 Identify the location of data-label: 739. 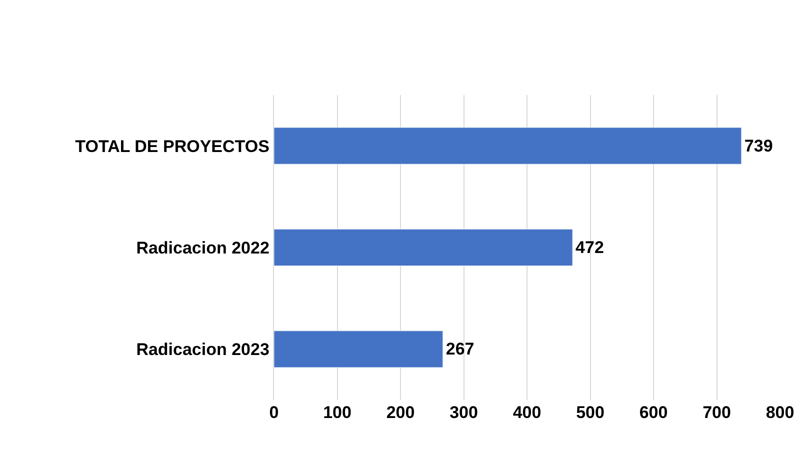
(758, 146).